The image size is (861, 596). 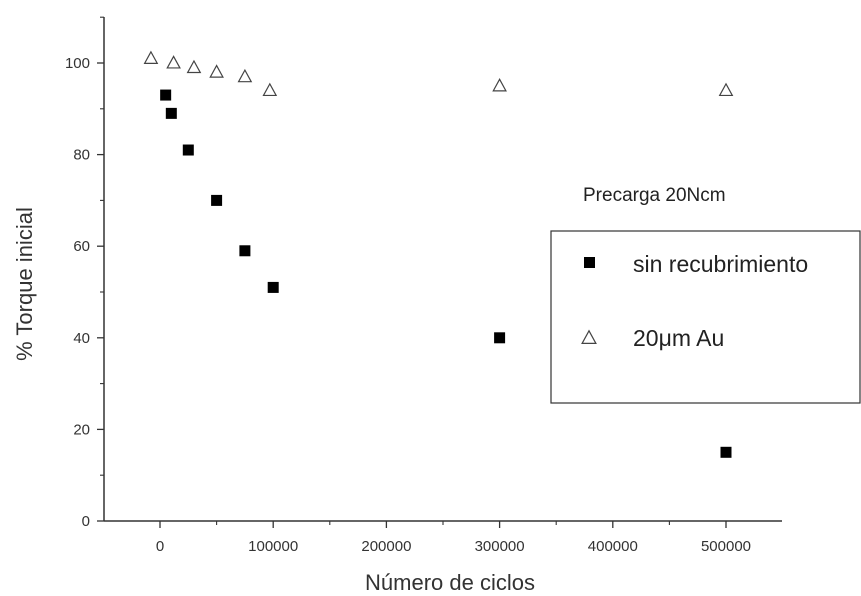 What do you see at coordinates (613, 546) in the screenshot?
I see `x-tick-label: 400000` at bounding box center [613, 546].